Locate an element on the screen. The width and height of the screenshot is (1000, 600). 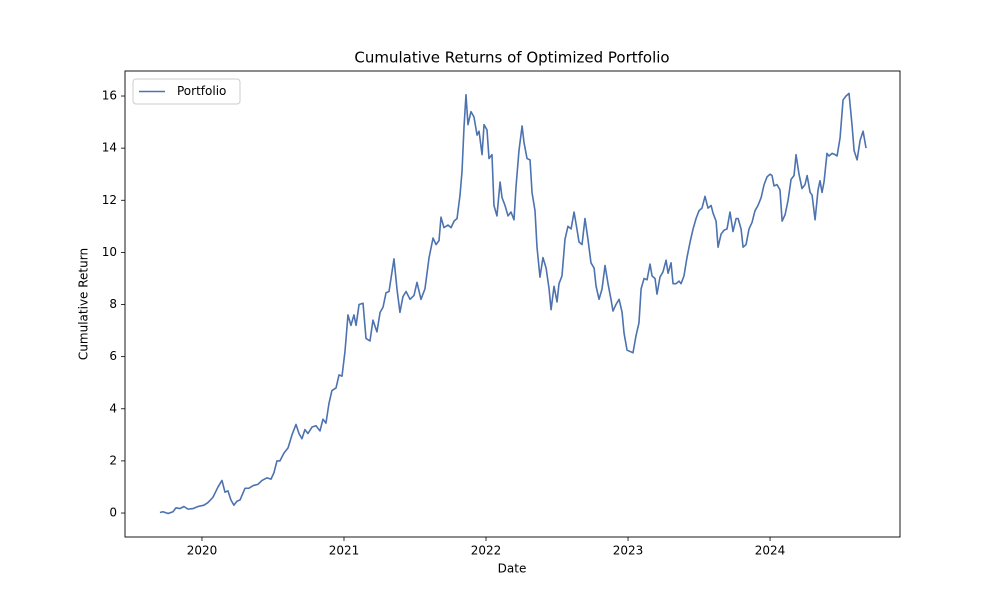
y-tick-label: 16 is located at coordinates (109, 96).